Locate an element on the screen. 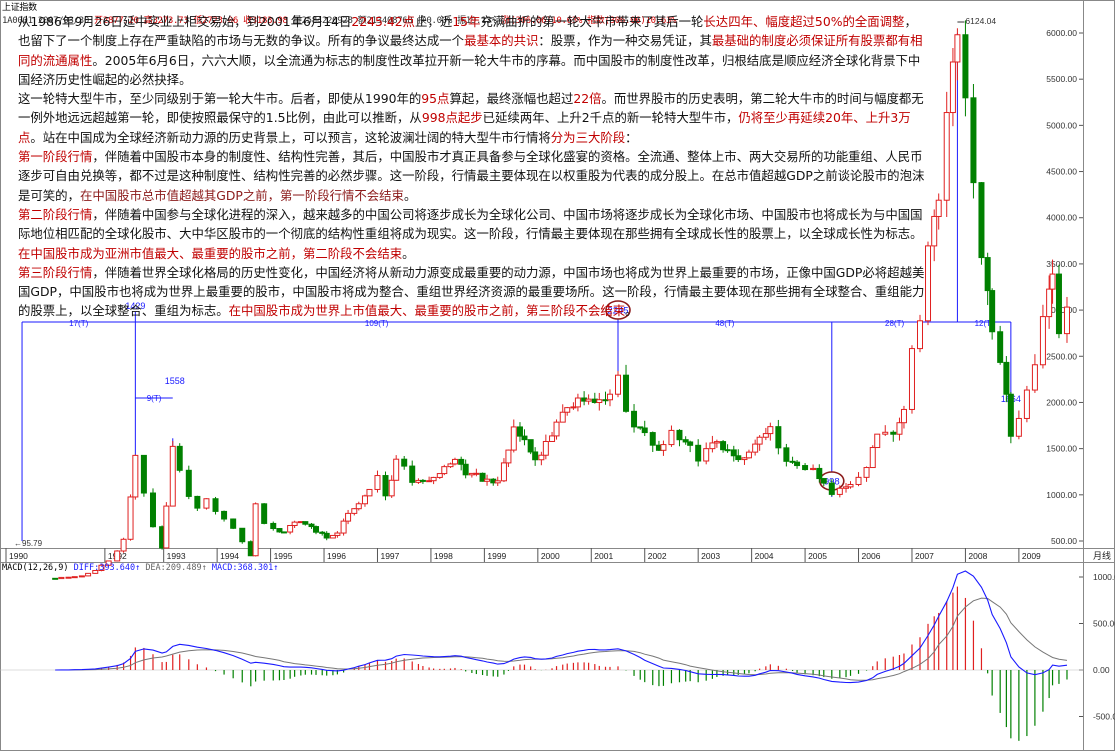 This screenshot has width=1115, height=751. open-value: 开2877.20 is located at coordinates (116, 21).